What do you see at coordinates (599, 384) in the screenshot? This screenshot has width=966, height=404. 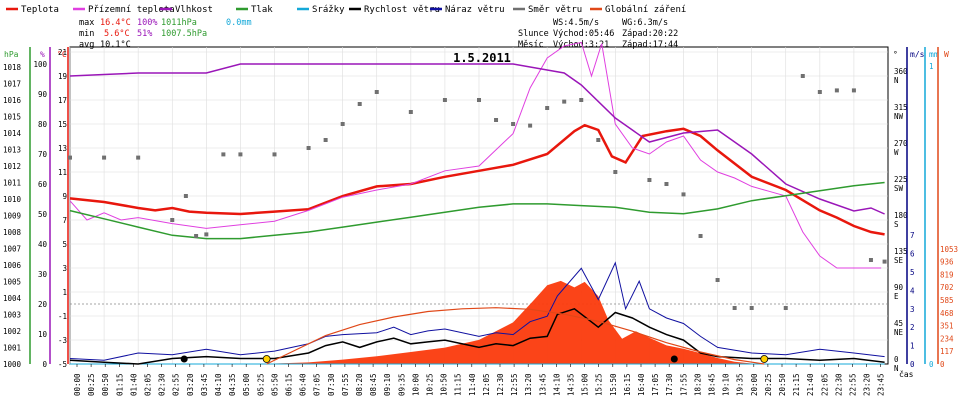 I see `x-tick-label: 15:25` at bounding box center [599, 384].